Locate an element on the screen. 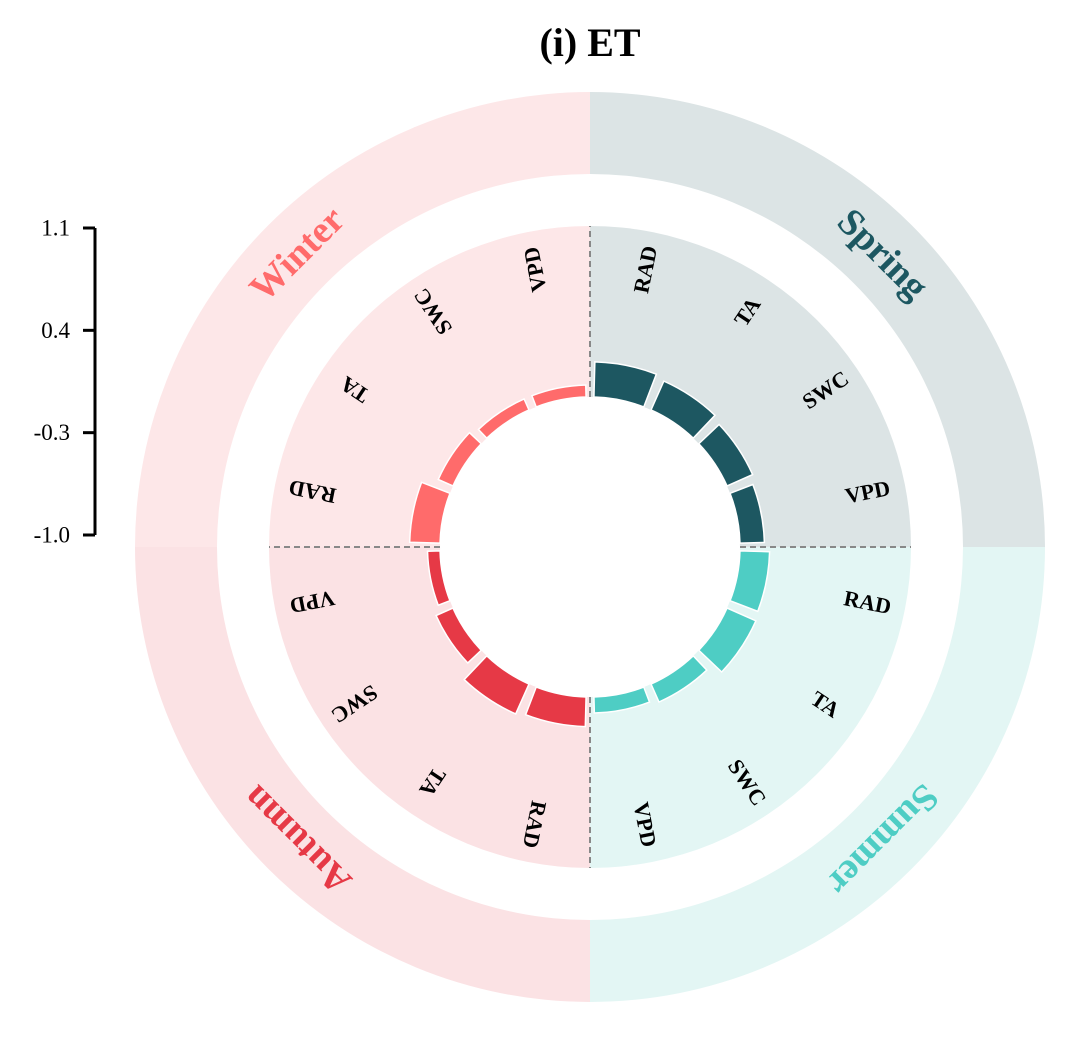 This screenshot has width=1080, height=1038. bars-group is located at coordinates (589, 544).